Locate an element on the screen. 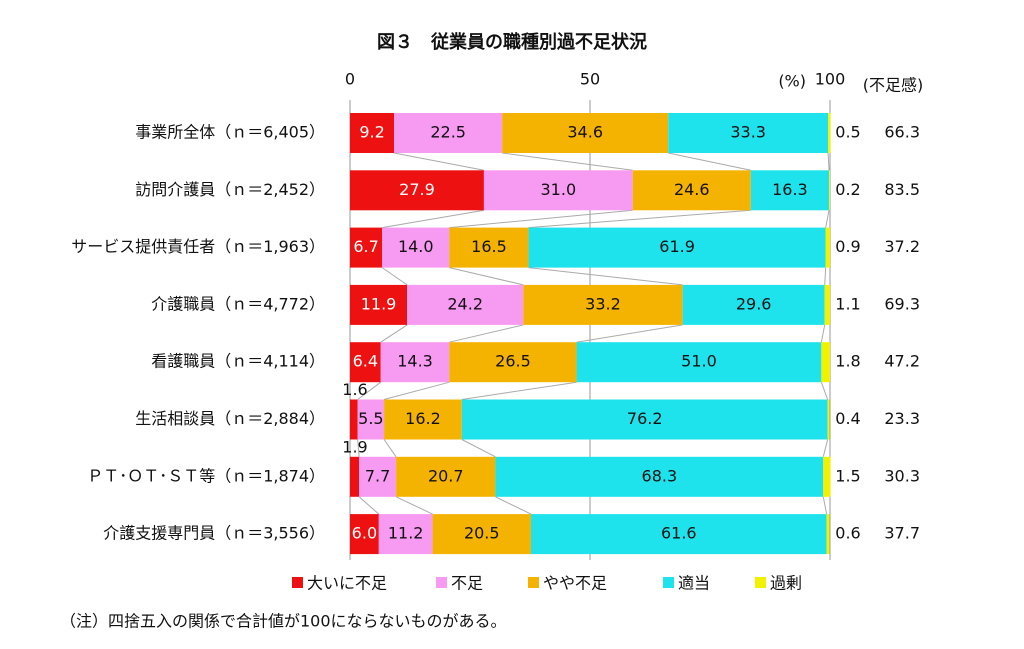 The image size is (1024, 649). value-label: 1.9 is located at coordinates (354, 446).